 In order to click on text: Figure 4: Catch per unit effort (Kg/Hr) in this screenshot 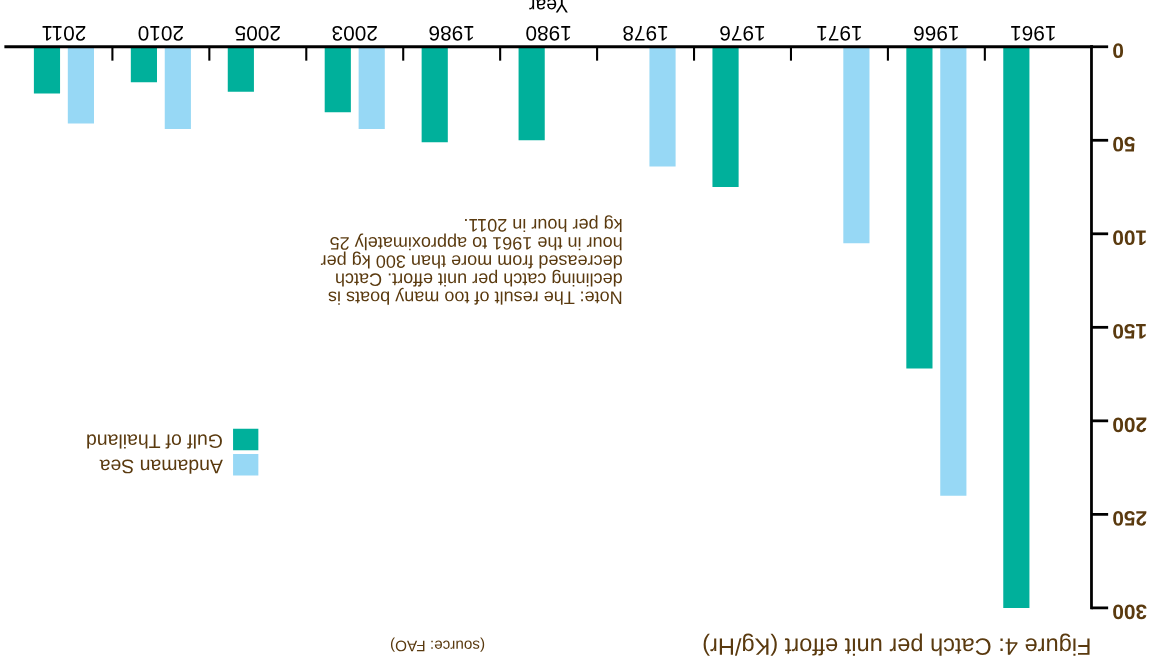, I will do `click(896, 644)`.